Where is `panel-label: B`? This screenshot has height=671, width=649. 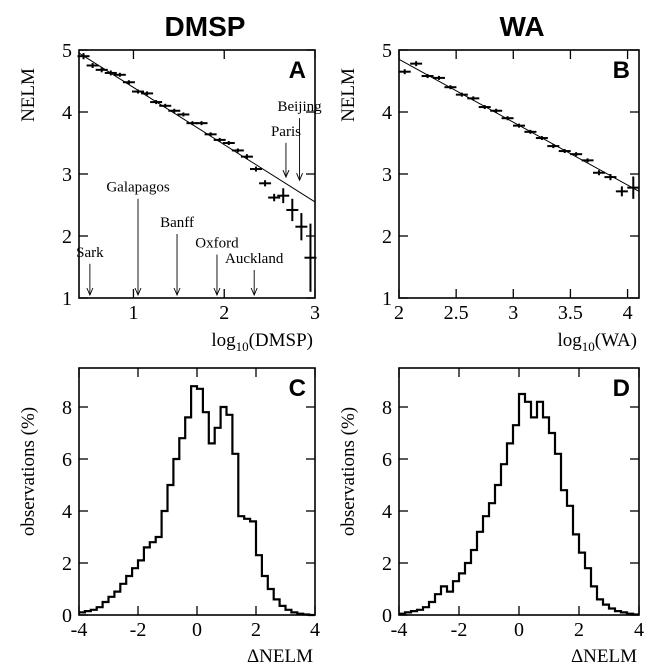 panel-label: B is located at coordinates (621, 70).